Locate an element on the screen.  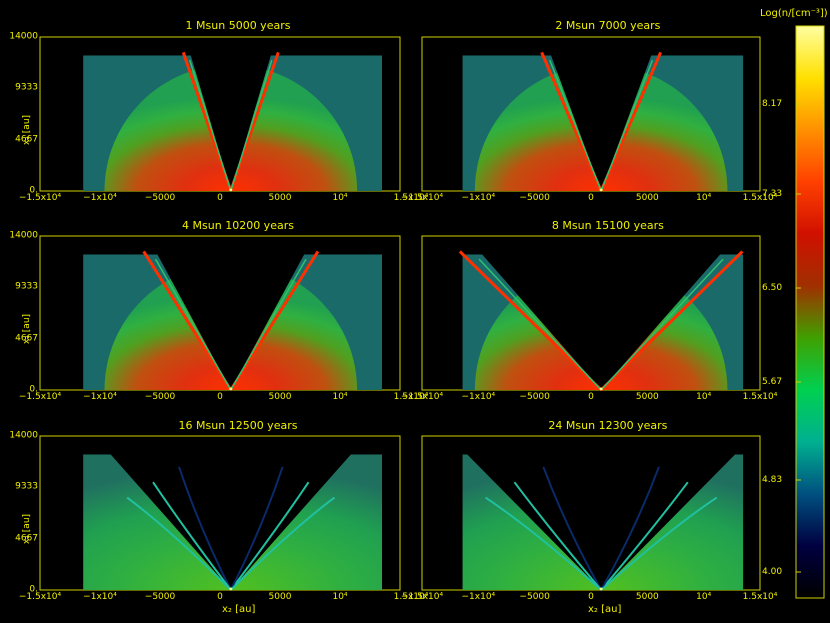
panel-title: 24 Msun 12300 years is located at coordinates (608, 425).